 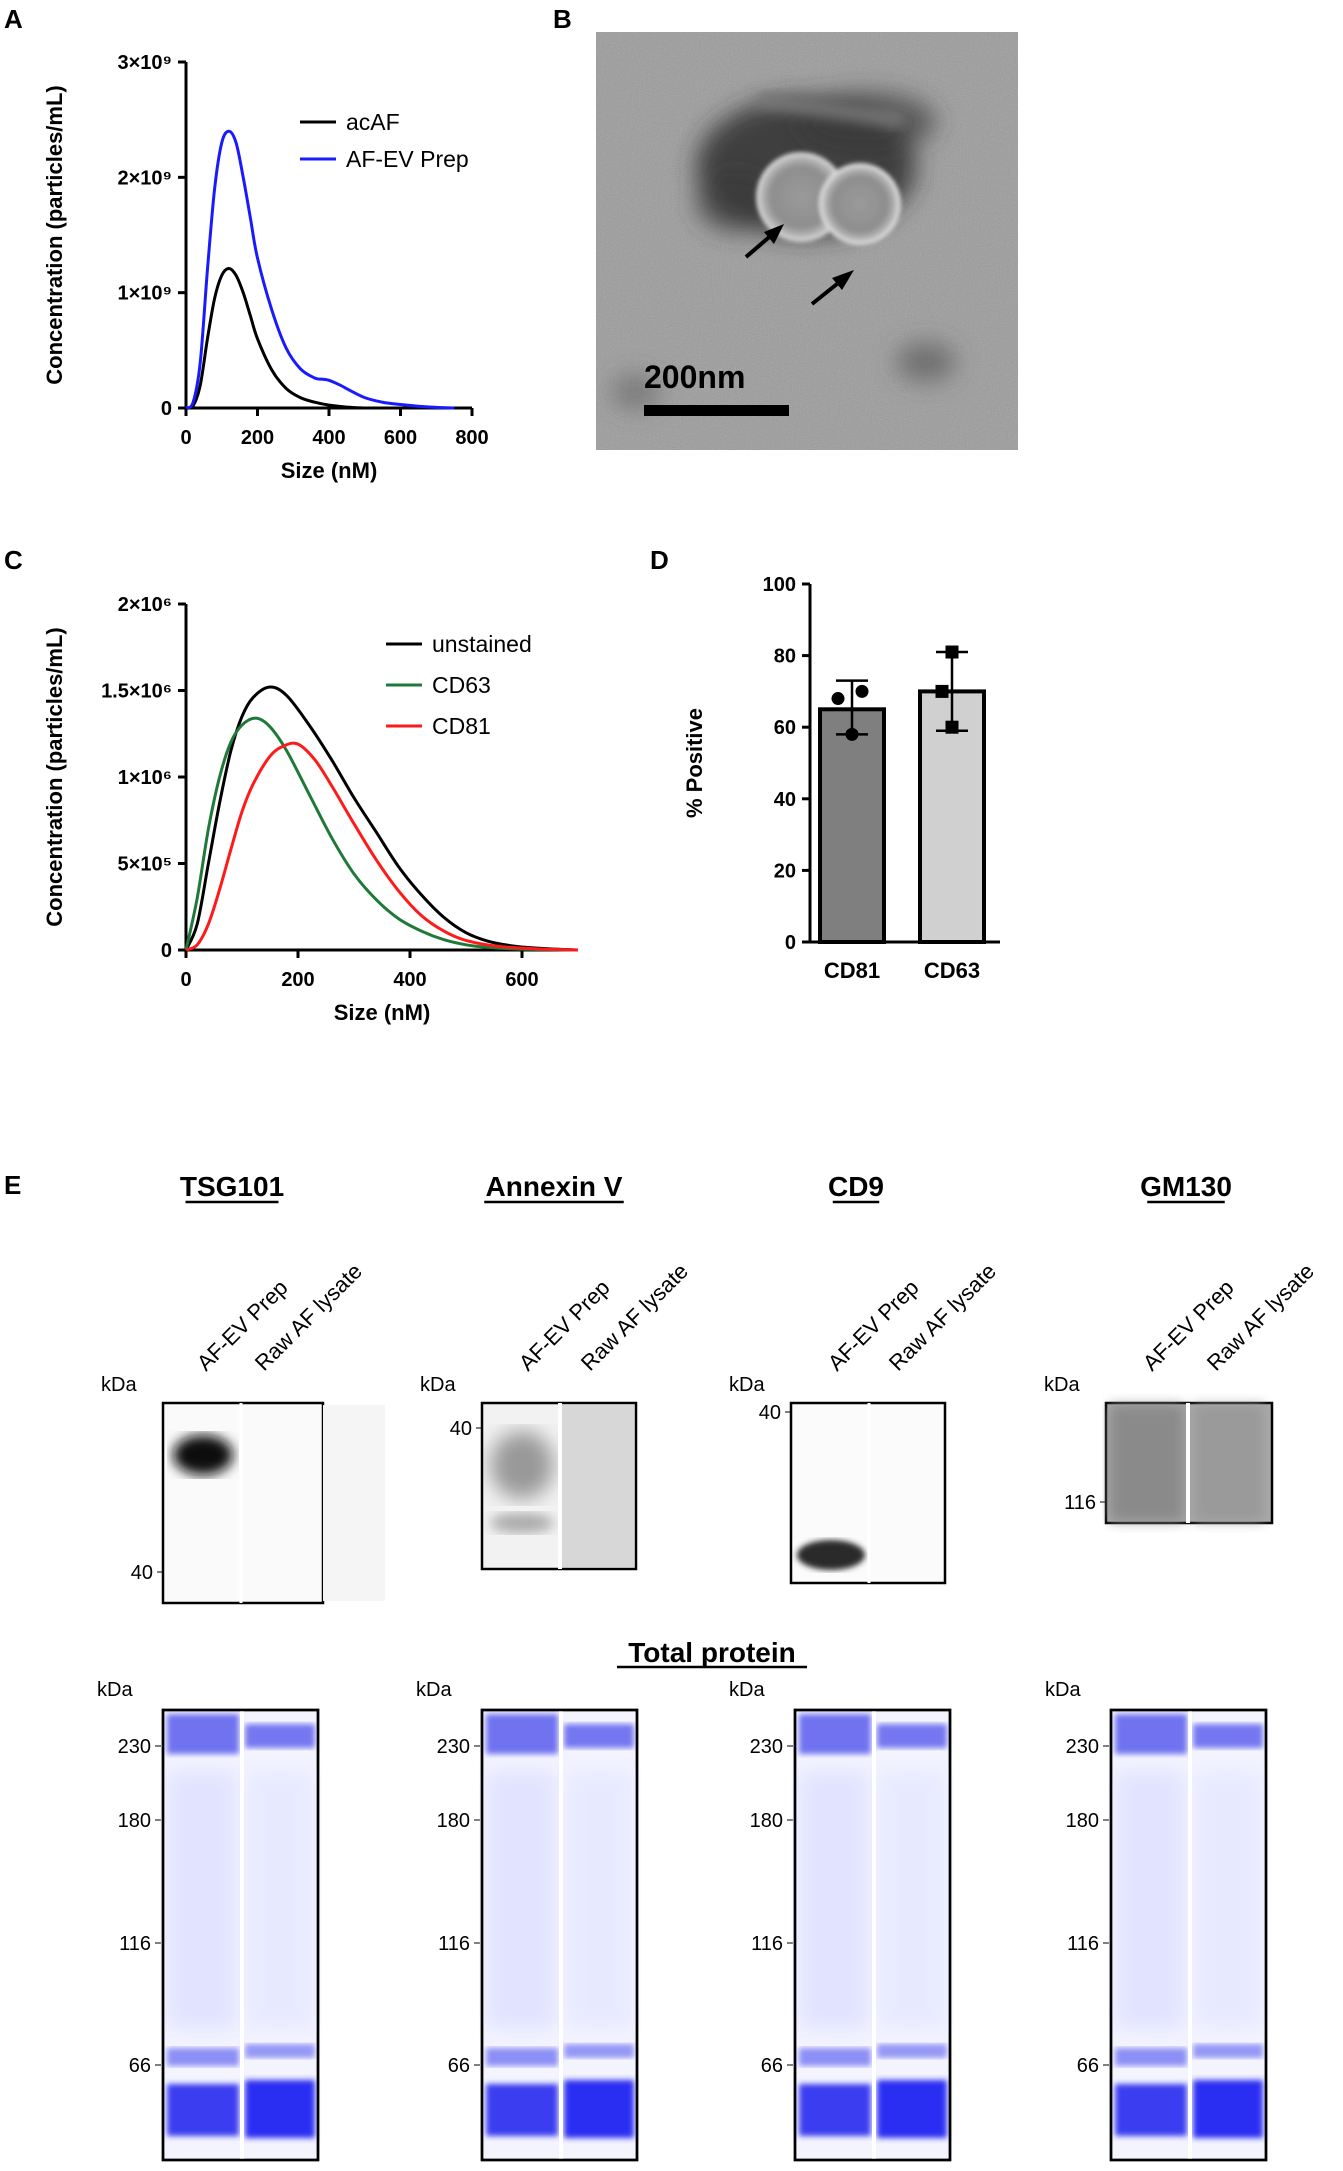 I want to click on panel-d-chart: 0 20 40 60 80 100 % Positive CD81 CD63, so click(x=841, y=778).